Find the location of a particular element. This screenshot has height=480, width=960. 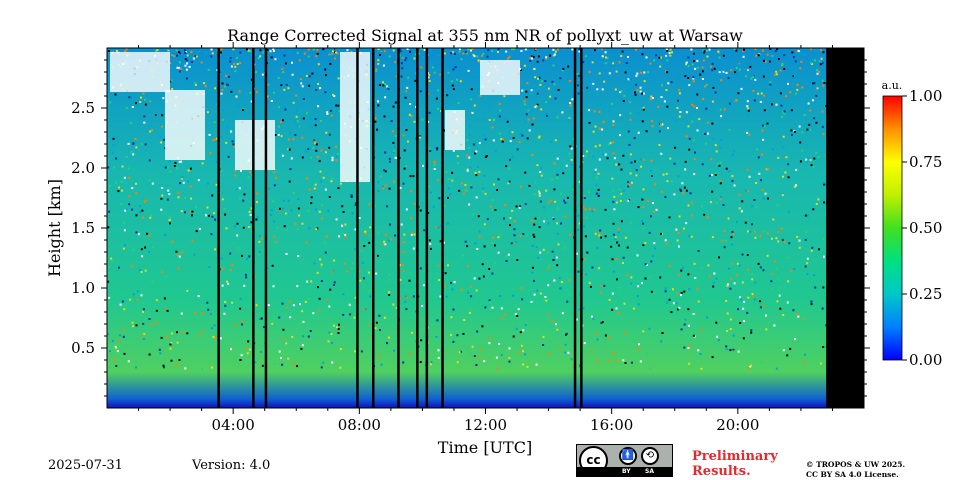

colorbar-tick-label: 0.25 is located at coordinates (925, 294).